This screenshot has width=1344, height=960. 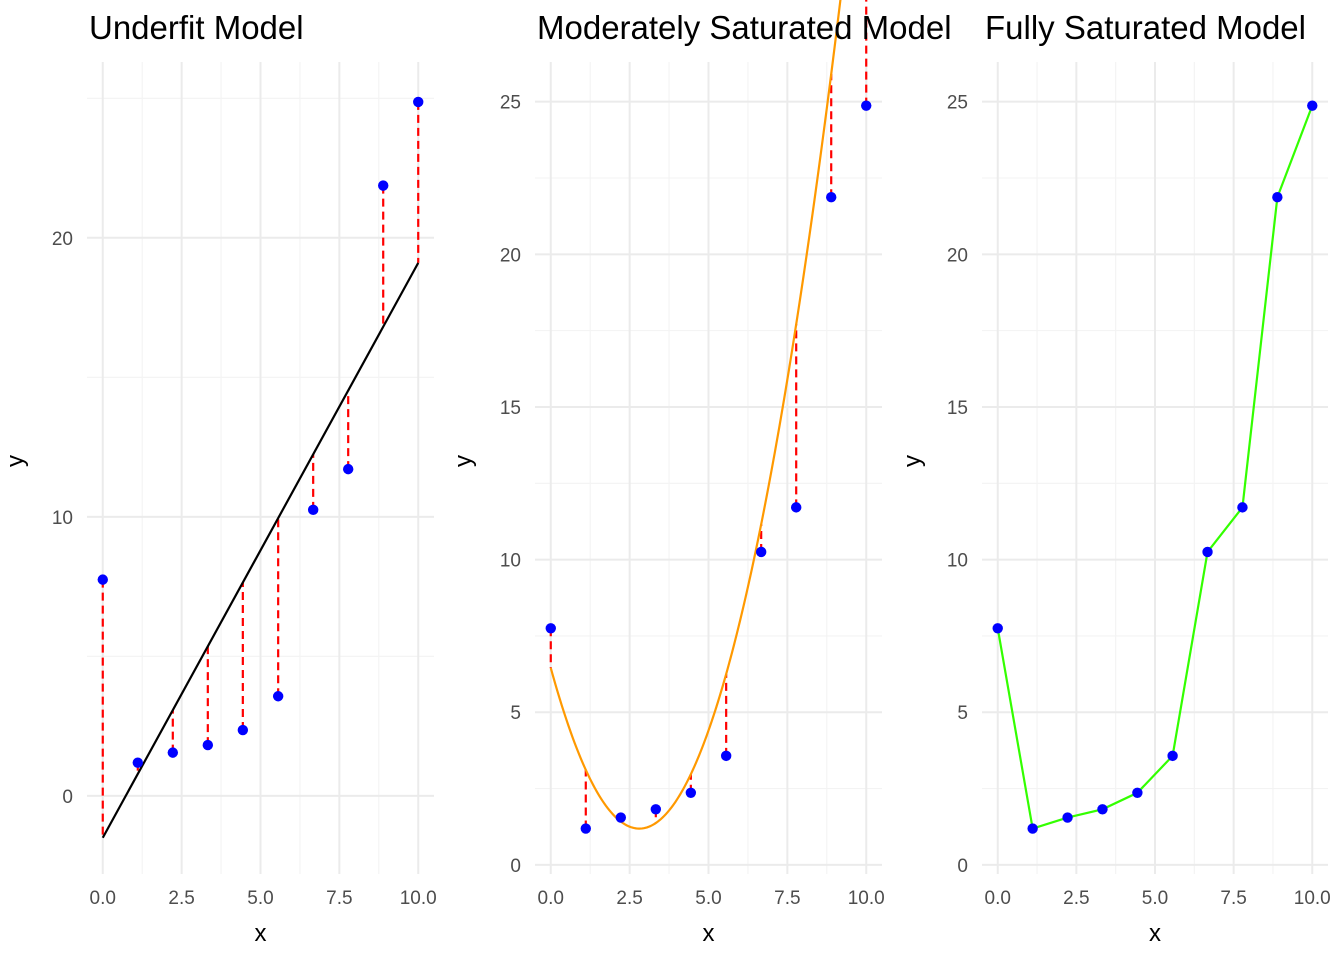 What do you see at coordinates (196, 27) in the screenshot?
I see `chart-title: Underfit Model` at bounding box center [196, 27].